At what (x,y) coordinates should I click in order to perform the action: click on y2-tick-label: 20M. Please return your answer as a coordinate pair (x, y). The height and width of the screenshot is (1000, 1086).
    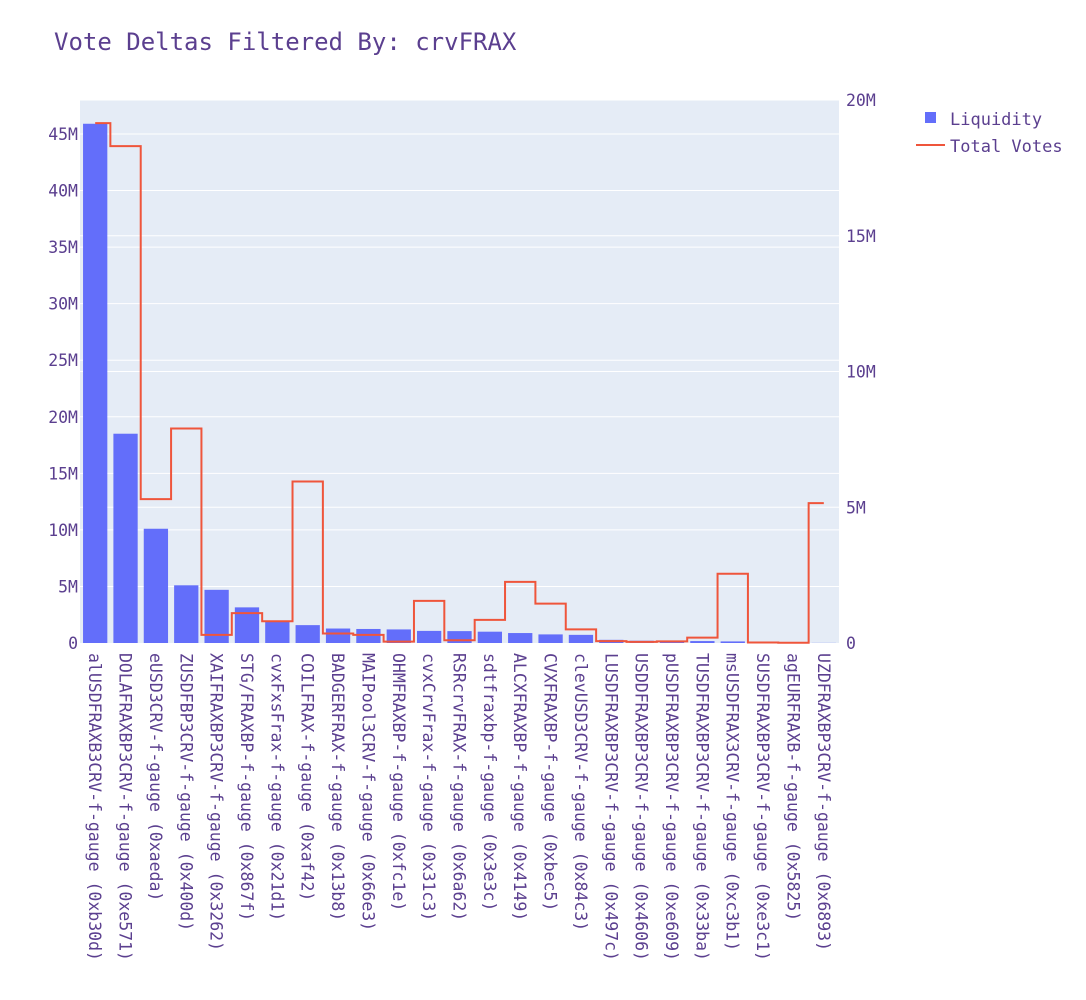
    Looking at the image, I should click on (861, 100).